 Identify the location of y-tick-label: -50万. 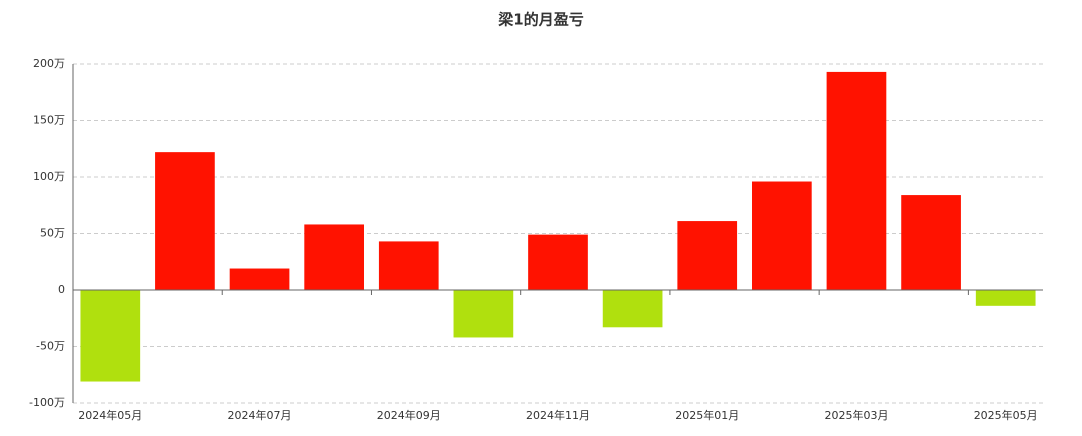
(50, 346).